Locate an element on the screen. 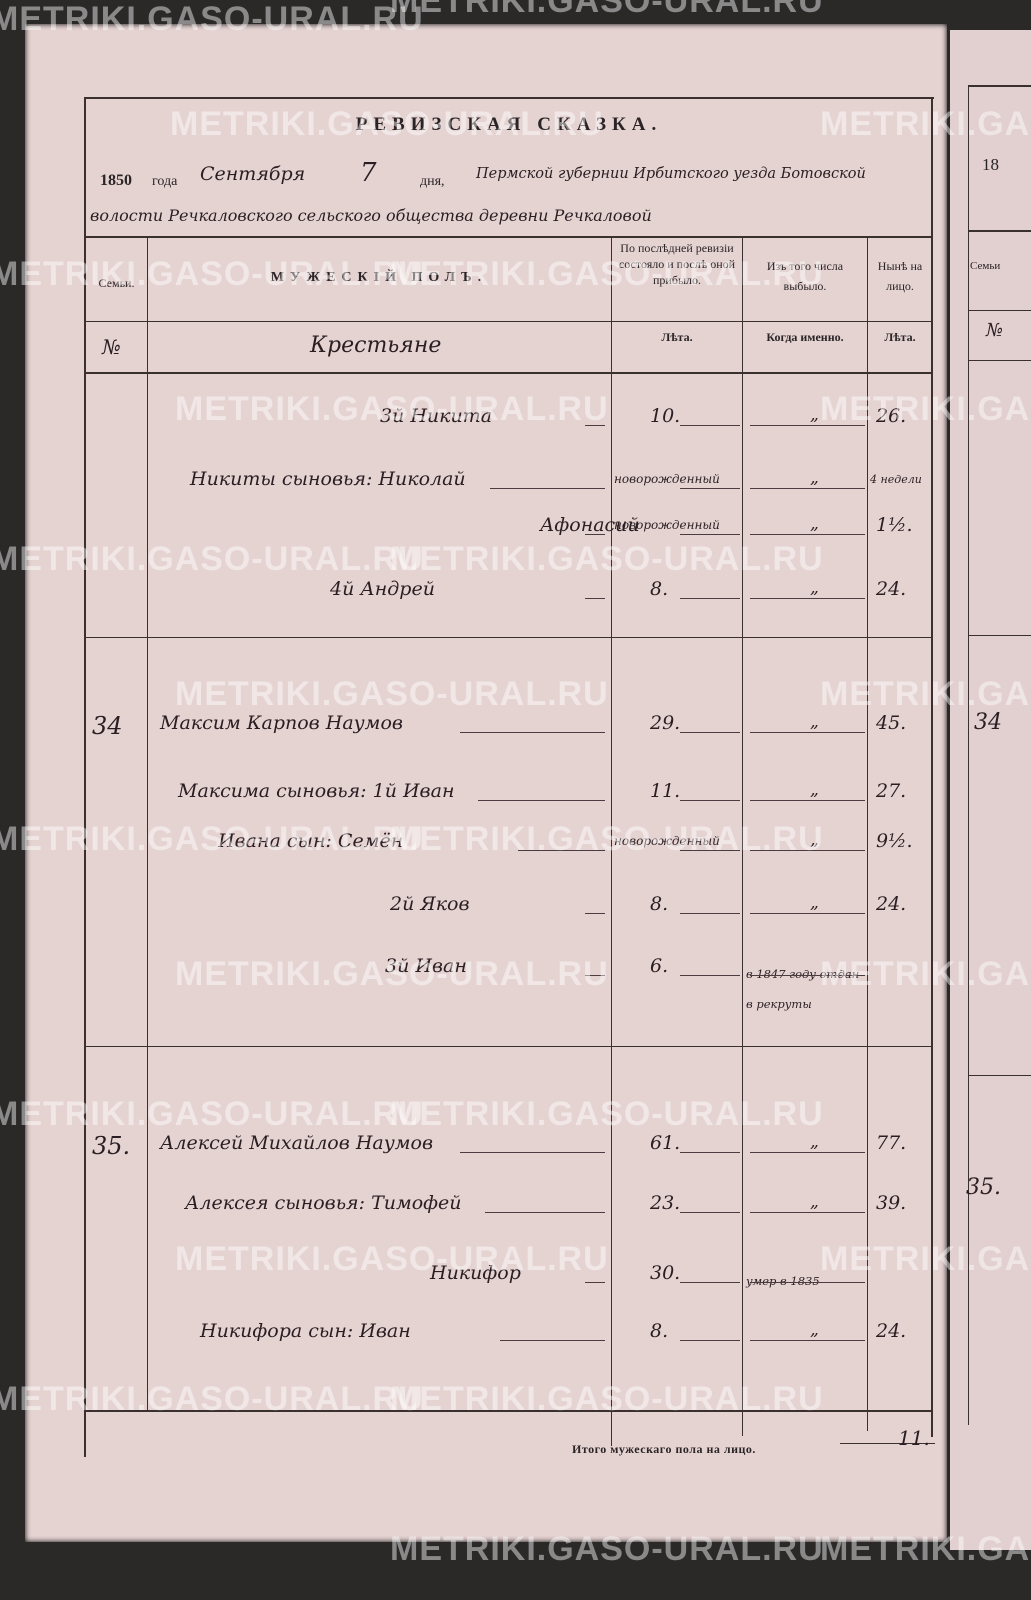 Image resolution: width=1031 pixels, height=1600 pixels. person-name: Афонасий is located at coordinates (590, 525).